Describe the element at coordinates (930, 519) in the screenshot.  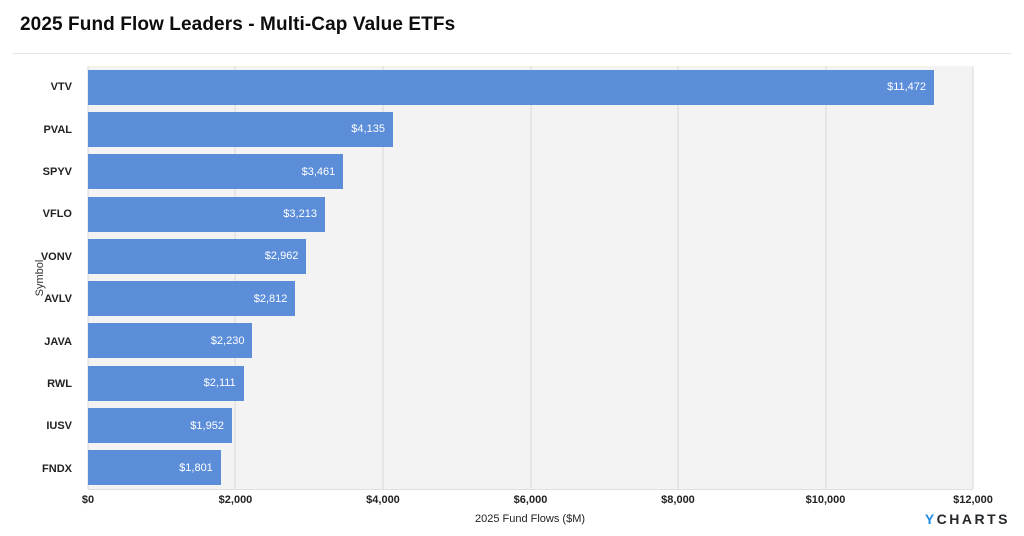
I see `ycharts-logo-y-icon: Y` at that location.